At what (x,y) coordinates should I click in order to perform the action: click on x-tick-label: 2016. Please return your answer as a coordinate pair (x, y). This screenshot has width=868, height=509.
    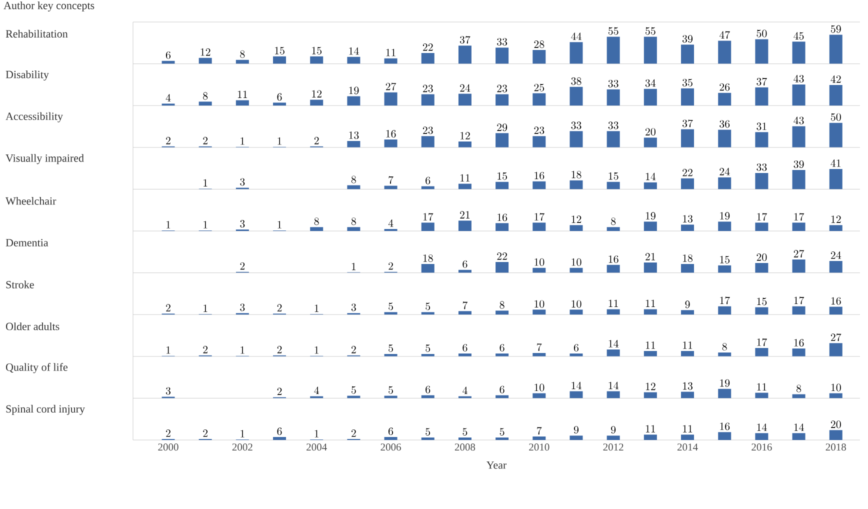
    Looking at the image, I should click on (762, 447).